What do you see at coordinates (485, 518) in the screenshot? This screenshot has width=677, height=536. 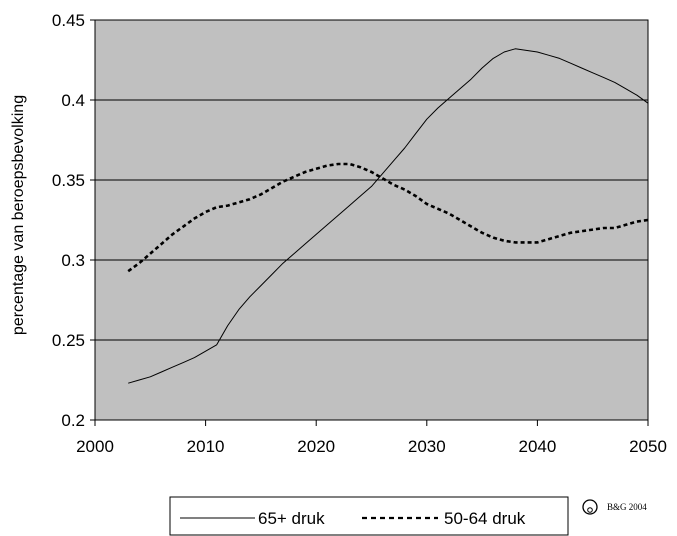 I see `legend-label-50-64: 50-64 druk` at bounding box center [485, 518].